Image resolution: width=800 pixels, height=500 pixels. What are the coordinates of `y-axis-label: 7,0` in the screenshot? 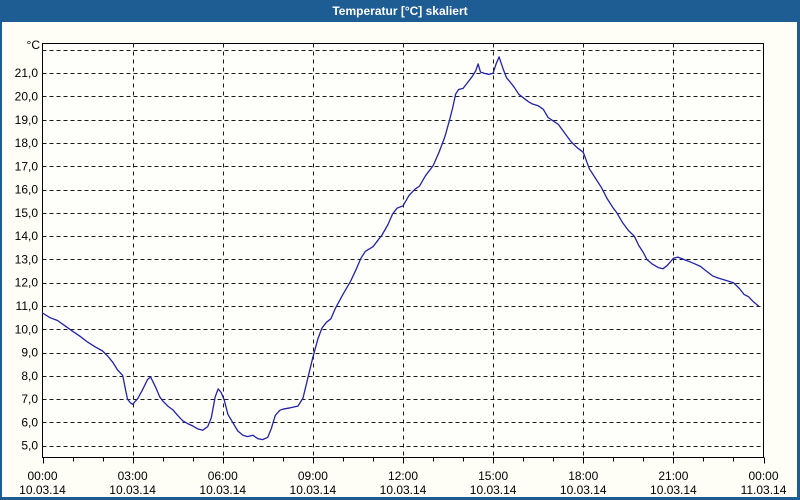 It's located at (29, 399).